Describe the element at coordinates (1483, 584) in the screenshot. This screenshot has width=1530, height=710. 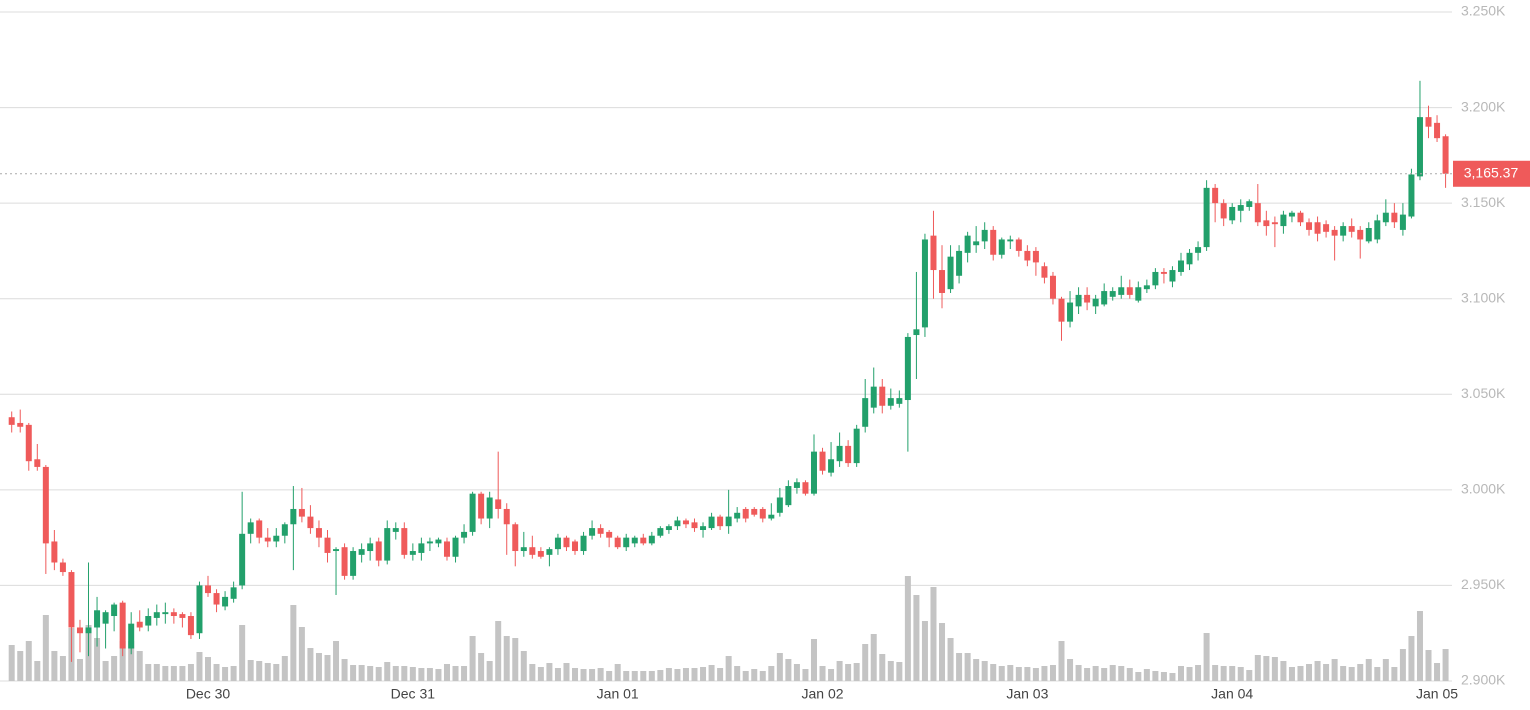
I see `y-tick-label: 2.950K` at that location.